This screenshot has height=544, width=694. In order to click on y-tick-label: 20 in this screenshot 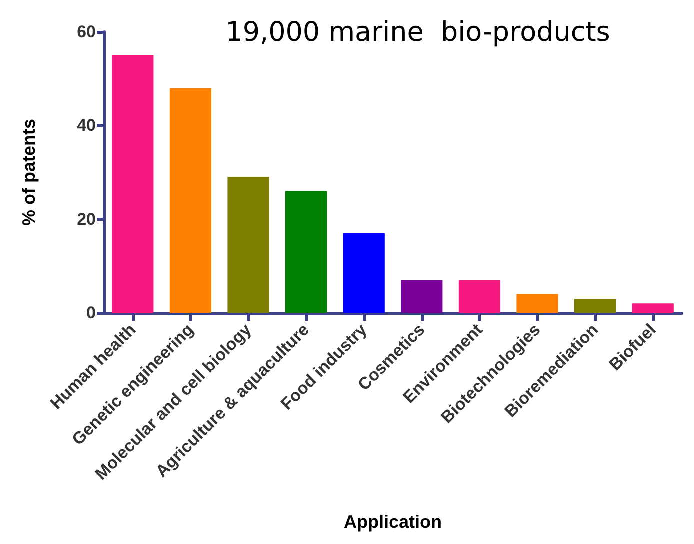, I will do `click(86, 219)`.